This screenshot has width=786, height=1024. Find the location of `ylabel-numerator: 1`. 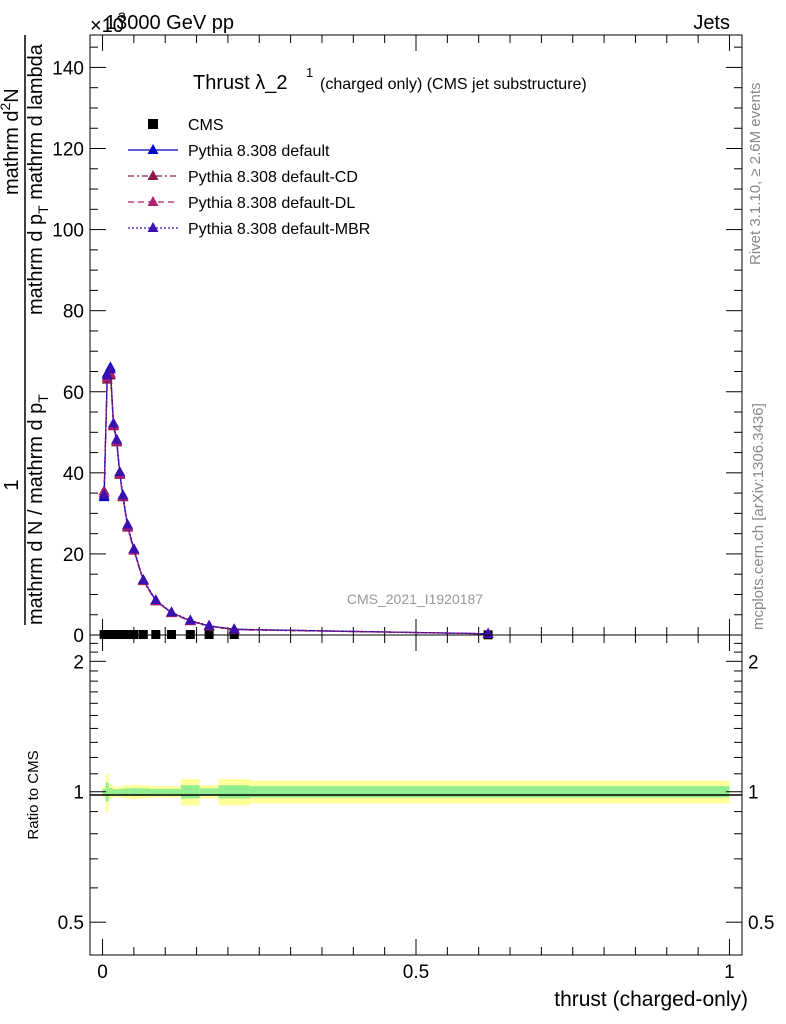

ylabel-numerator: 1 is located at coordinates (12, 484).